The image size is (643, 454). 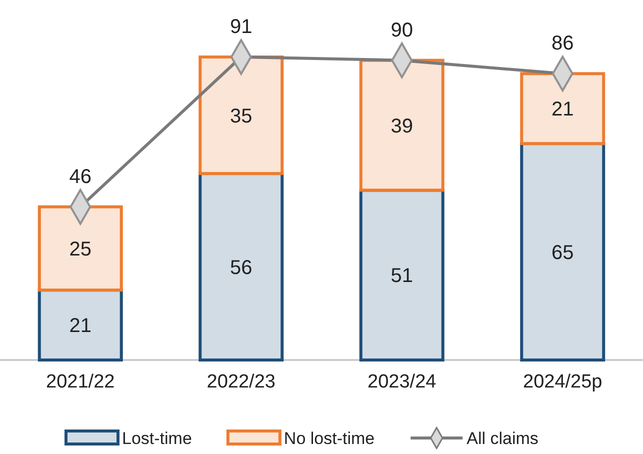 I want to click on data-label: 25, so click(x=80, y=249).